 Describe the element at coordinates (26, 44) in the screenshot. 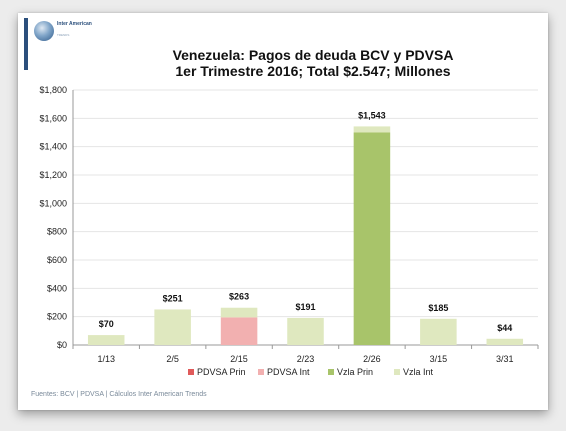

I see `accent-bar` at that location.